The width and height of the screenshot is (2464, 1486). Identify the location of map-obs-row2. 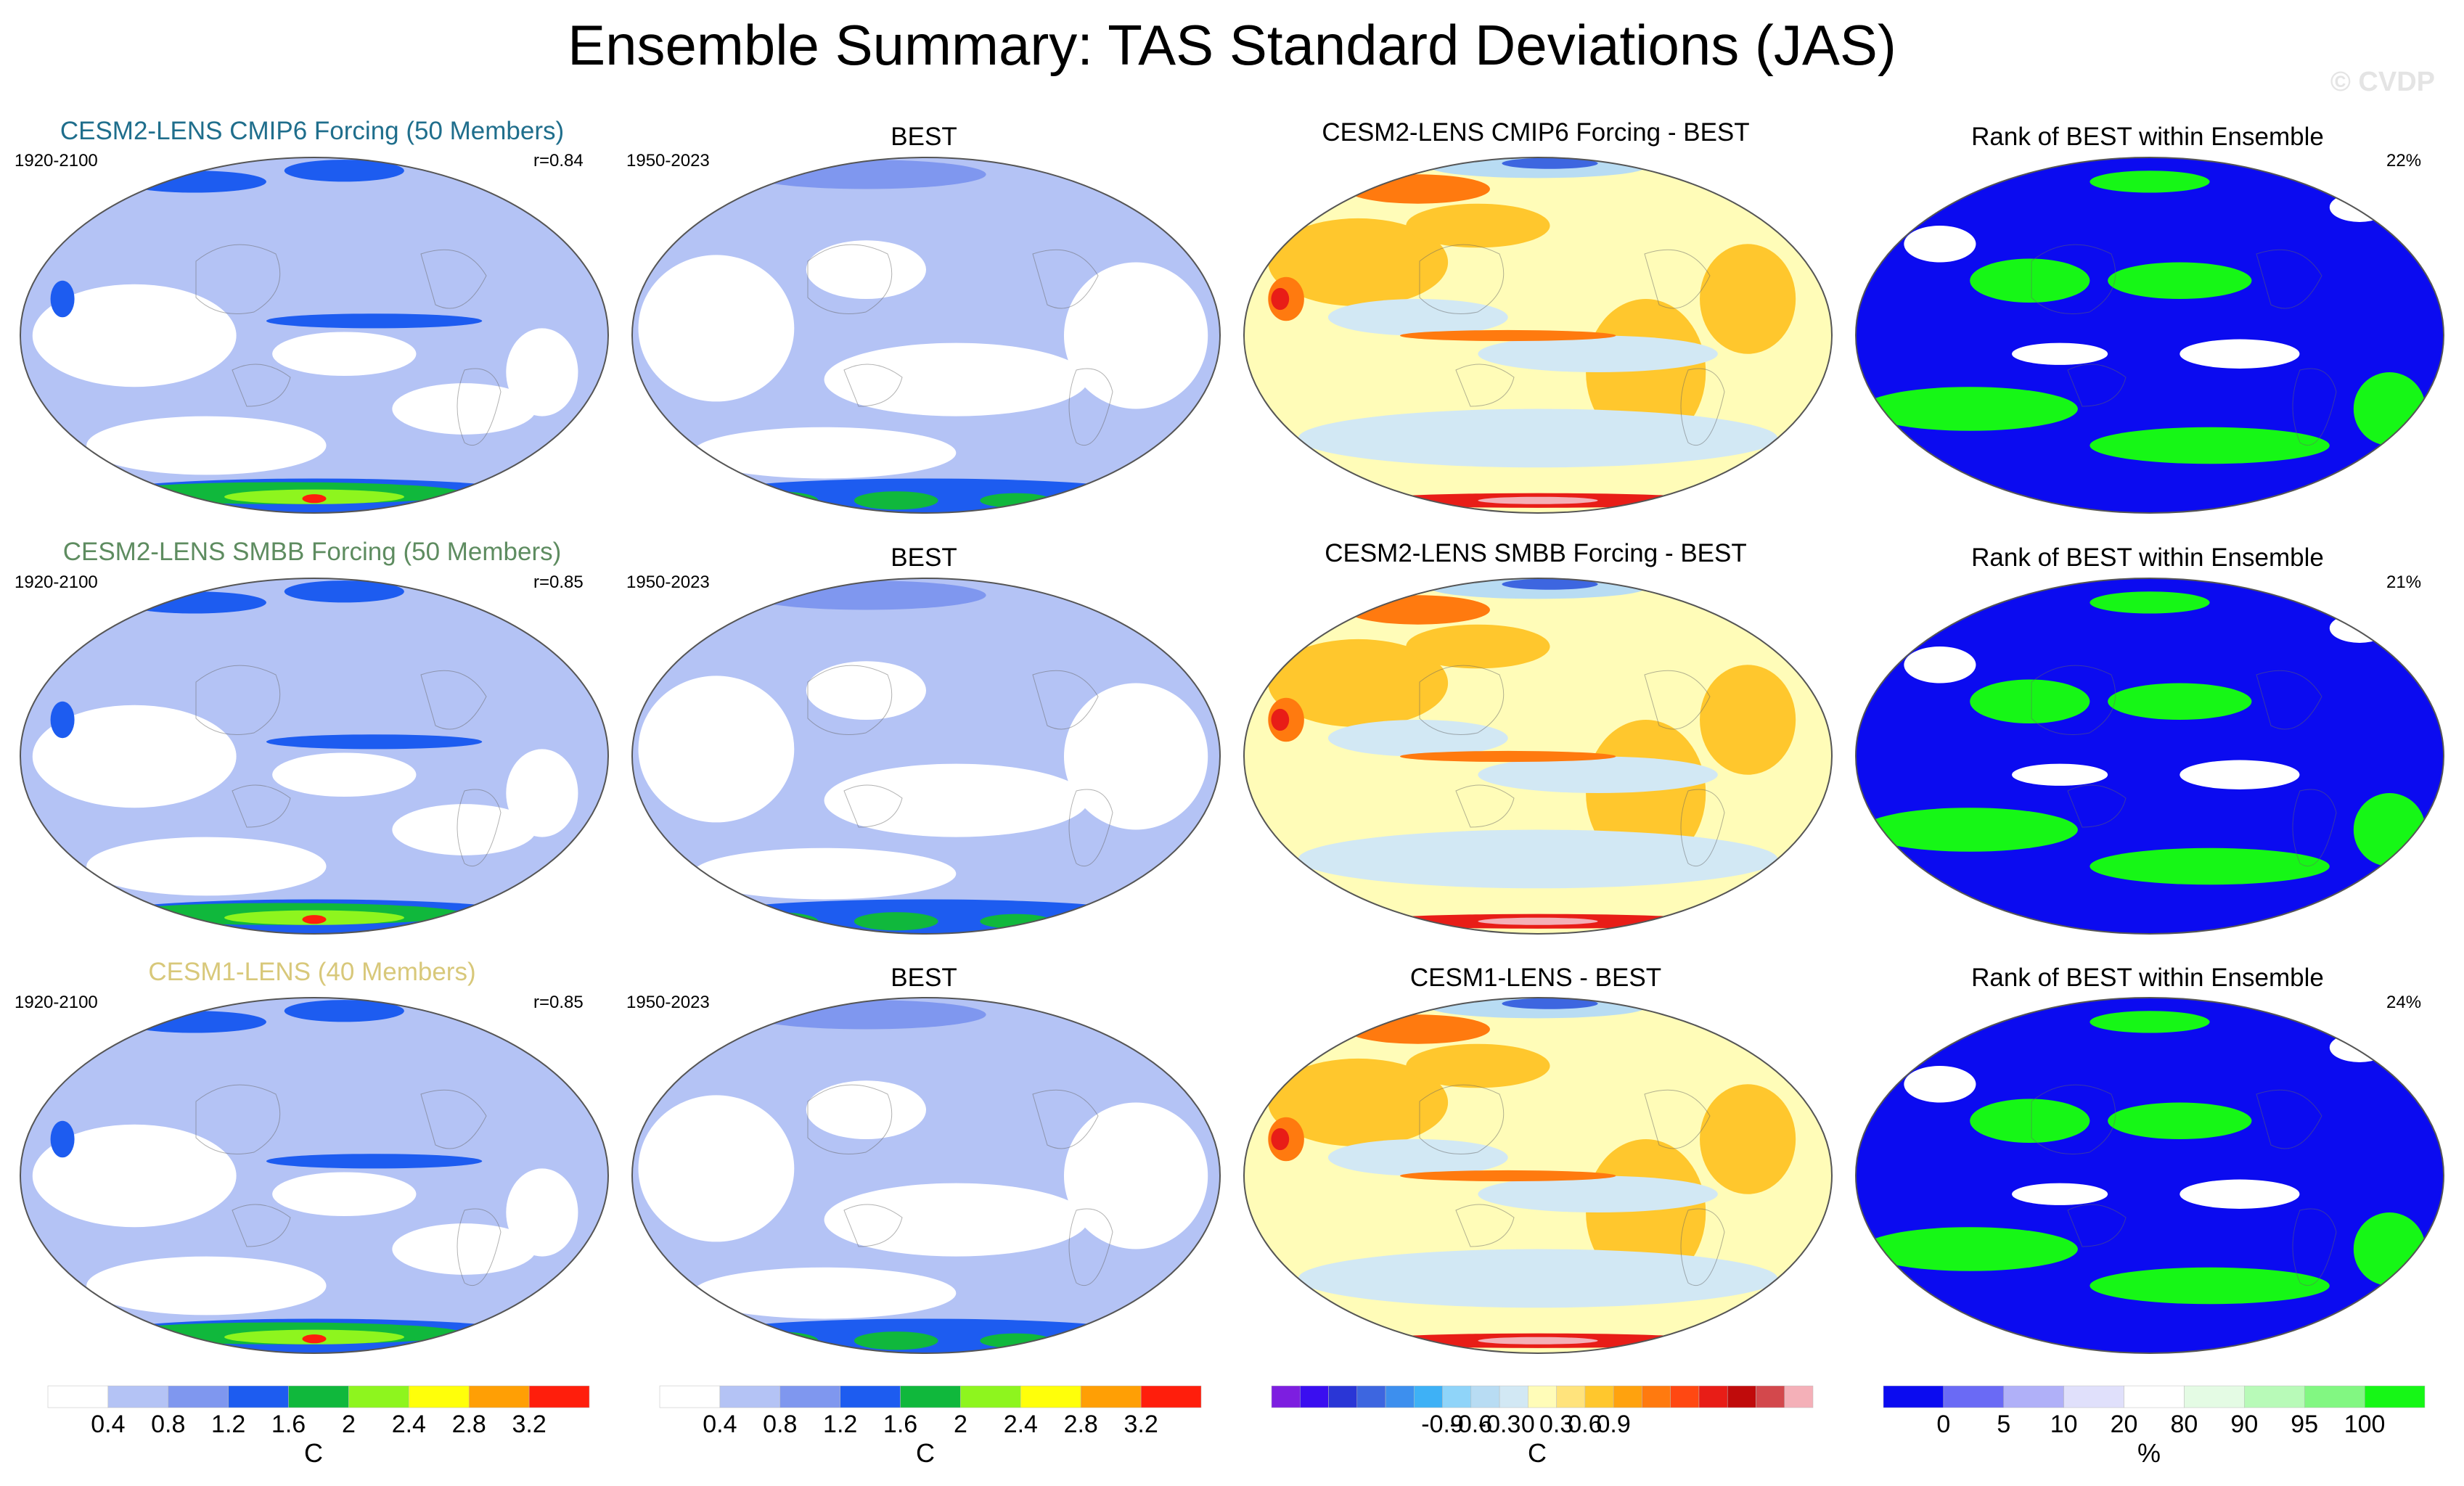
(926, 756).